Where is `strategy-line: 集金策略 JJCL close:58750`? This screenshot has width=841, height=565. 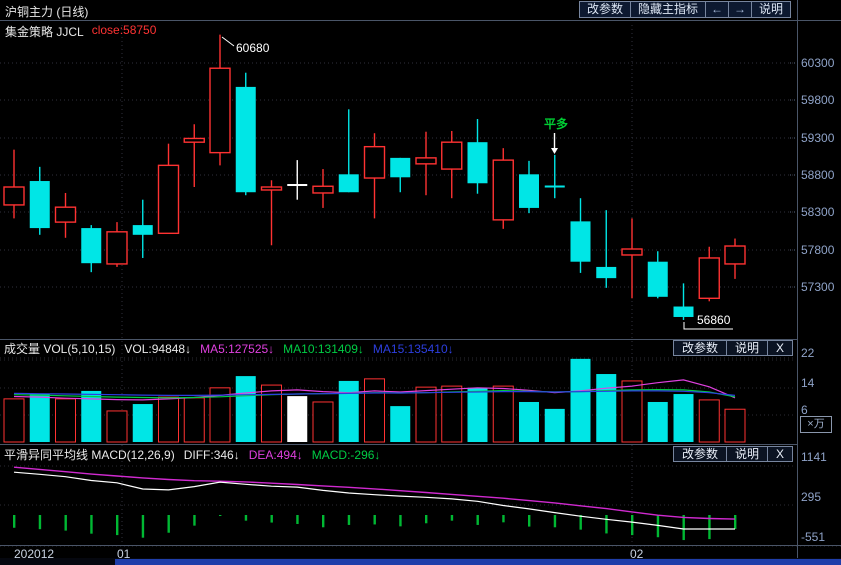
strategy-line: 集金策略 JJCL close:58750 is located at coordinates (80, 31).